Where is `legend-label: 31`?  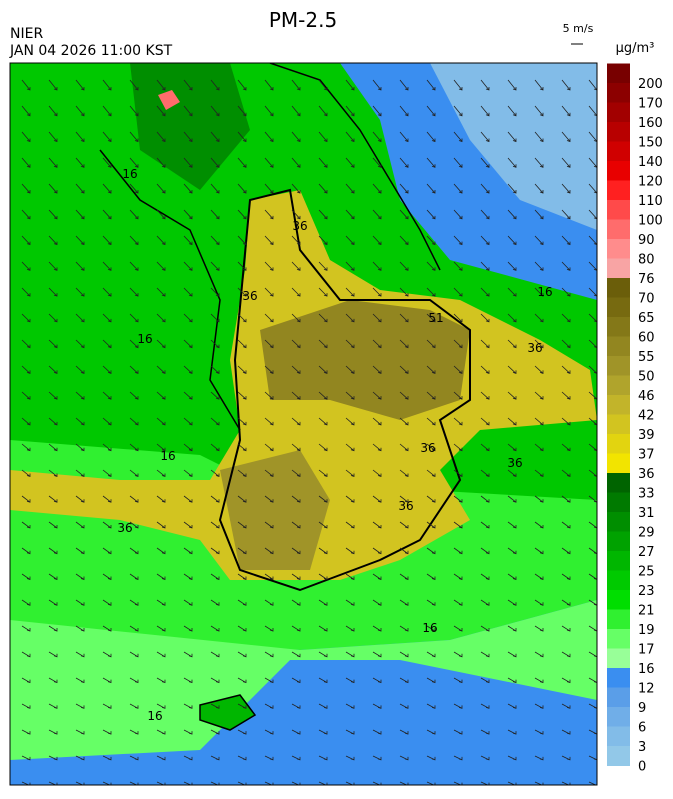
legend-label: 31 is located at coordinates (646, 513).